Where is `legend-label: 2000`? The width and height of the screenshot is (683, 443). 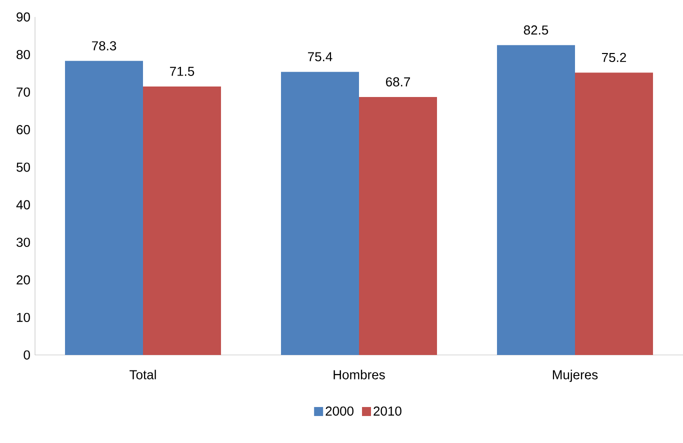 legend-label: 2000 is located at coordinates (340, 411).